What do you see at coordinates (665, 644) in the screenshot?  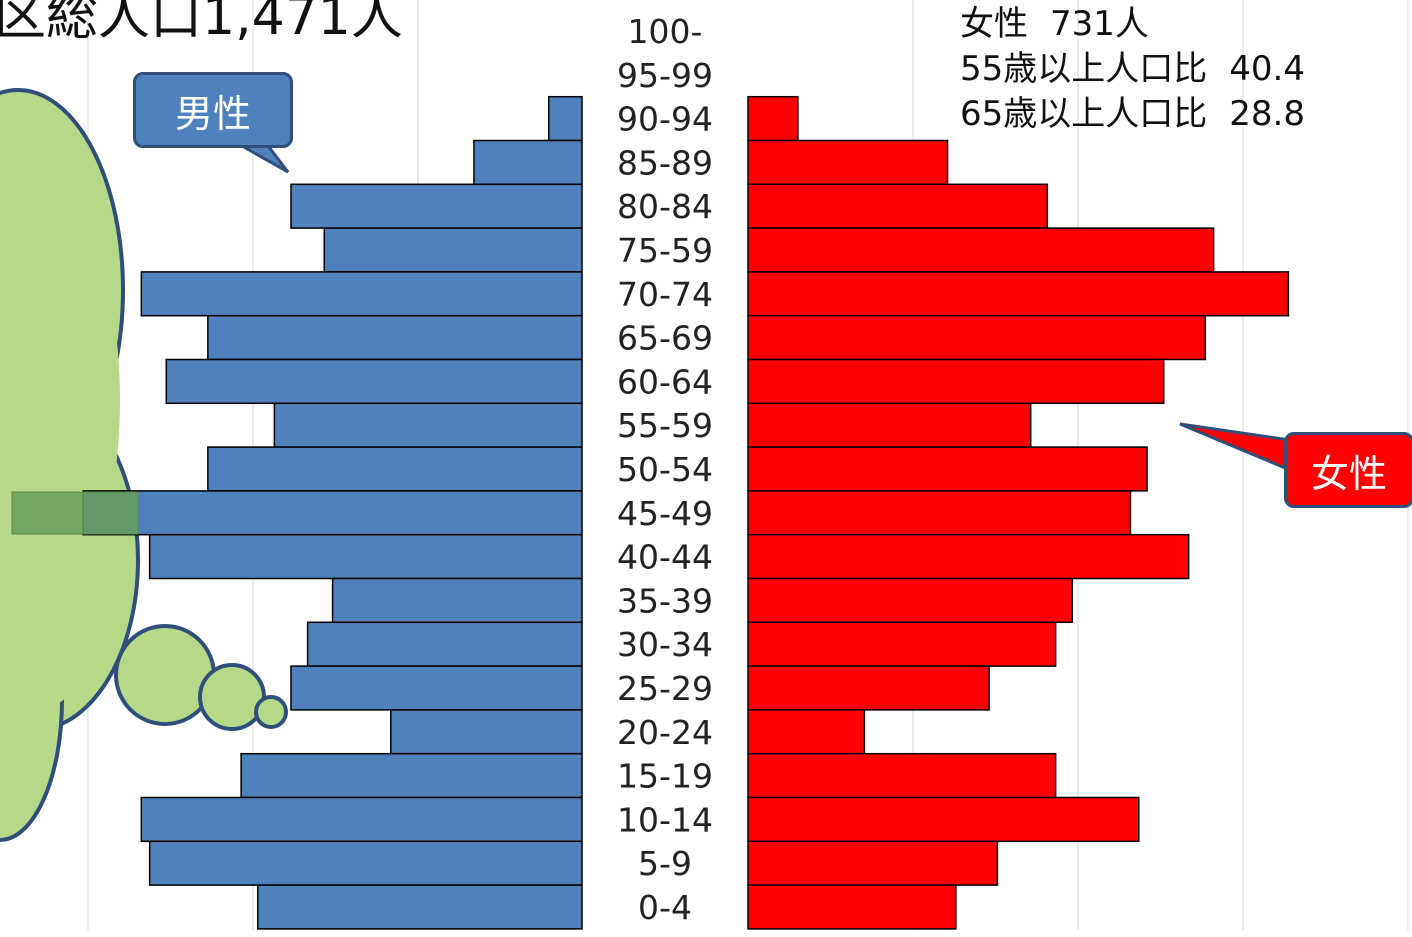 I see `age-label: 30-34` at bounding box center [665, 644].